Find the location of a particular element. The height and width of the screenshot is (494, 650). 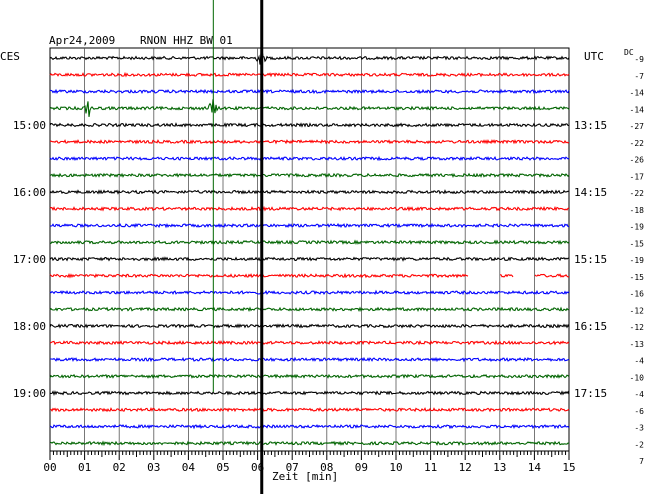

right-time-label: 16:15 is located at coordinates (590, 326).